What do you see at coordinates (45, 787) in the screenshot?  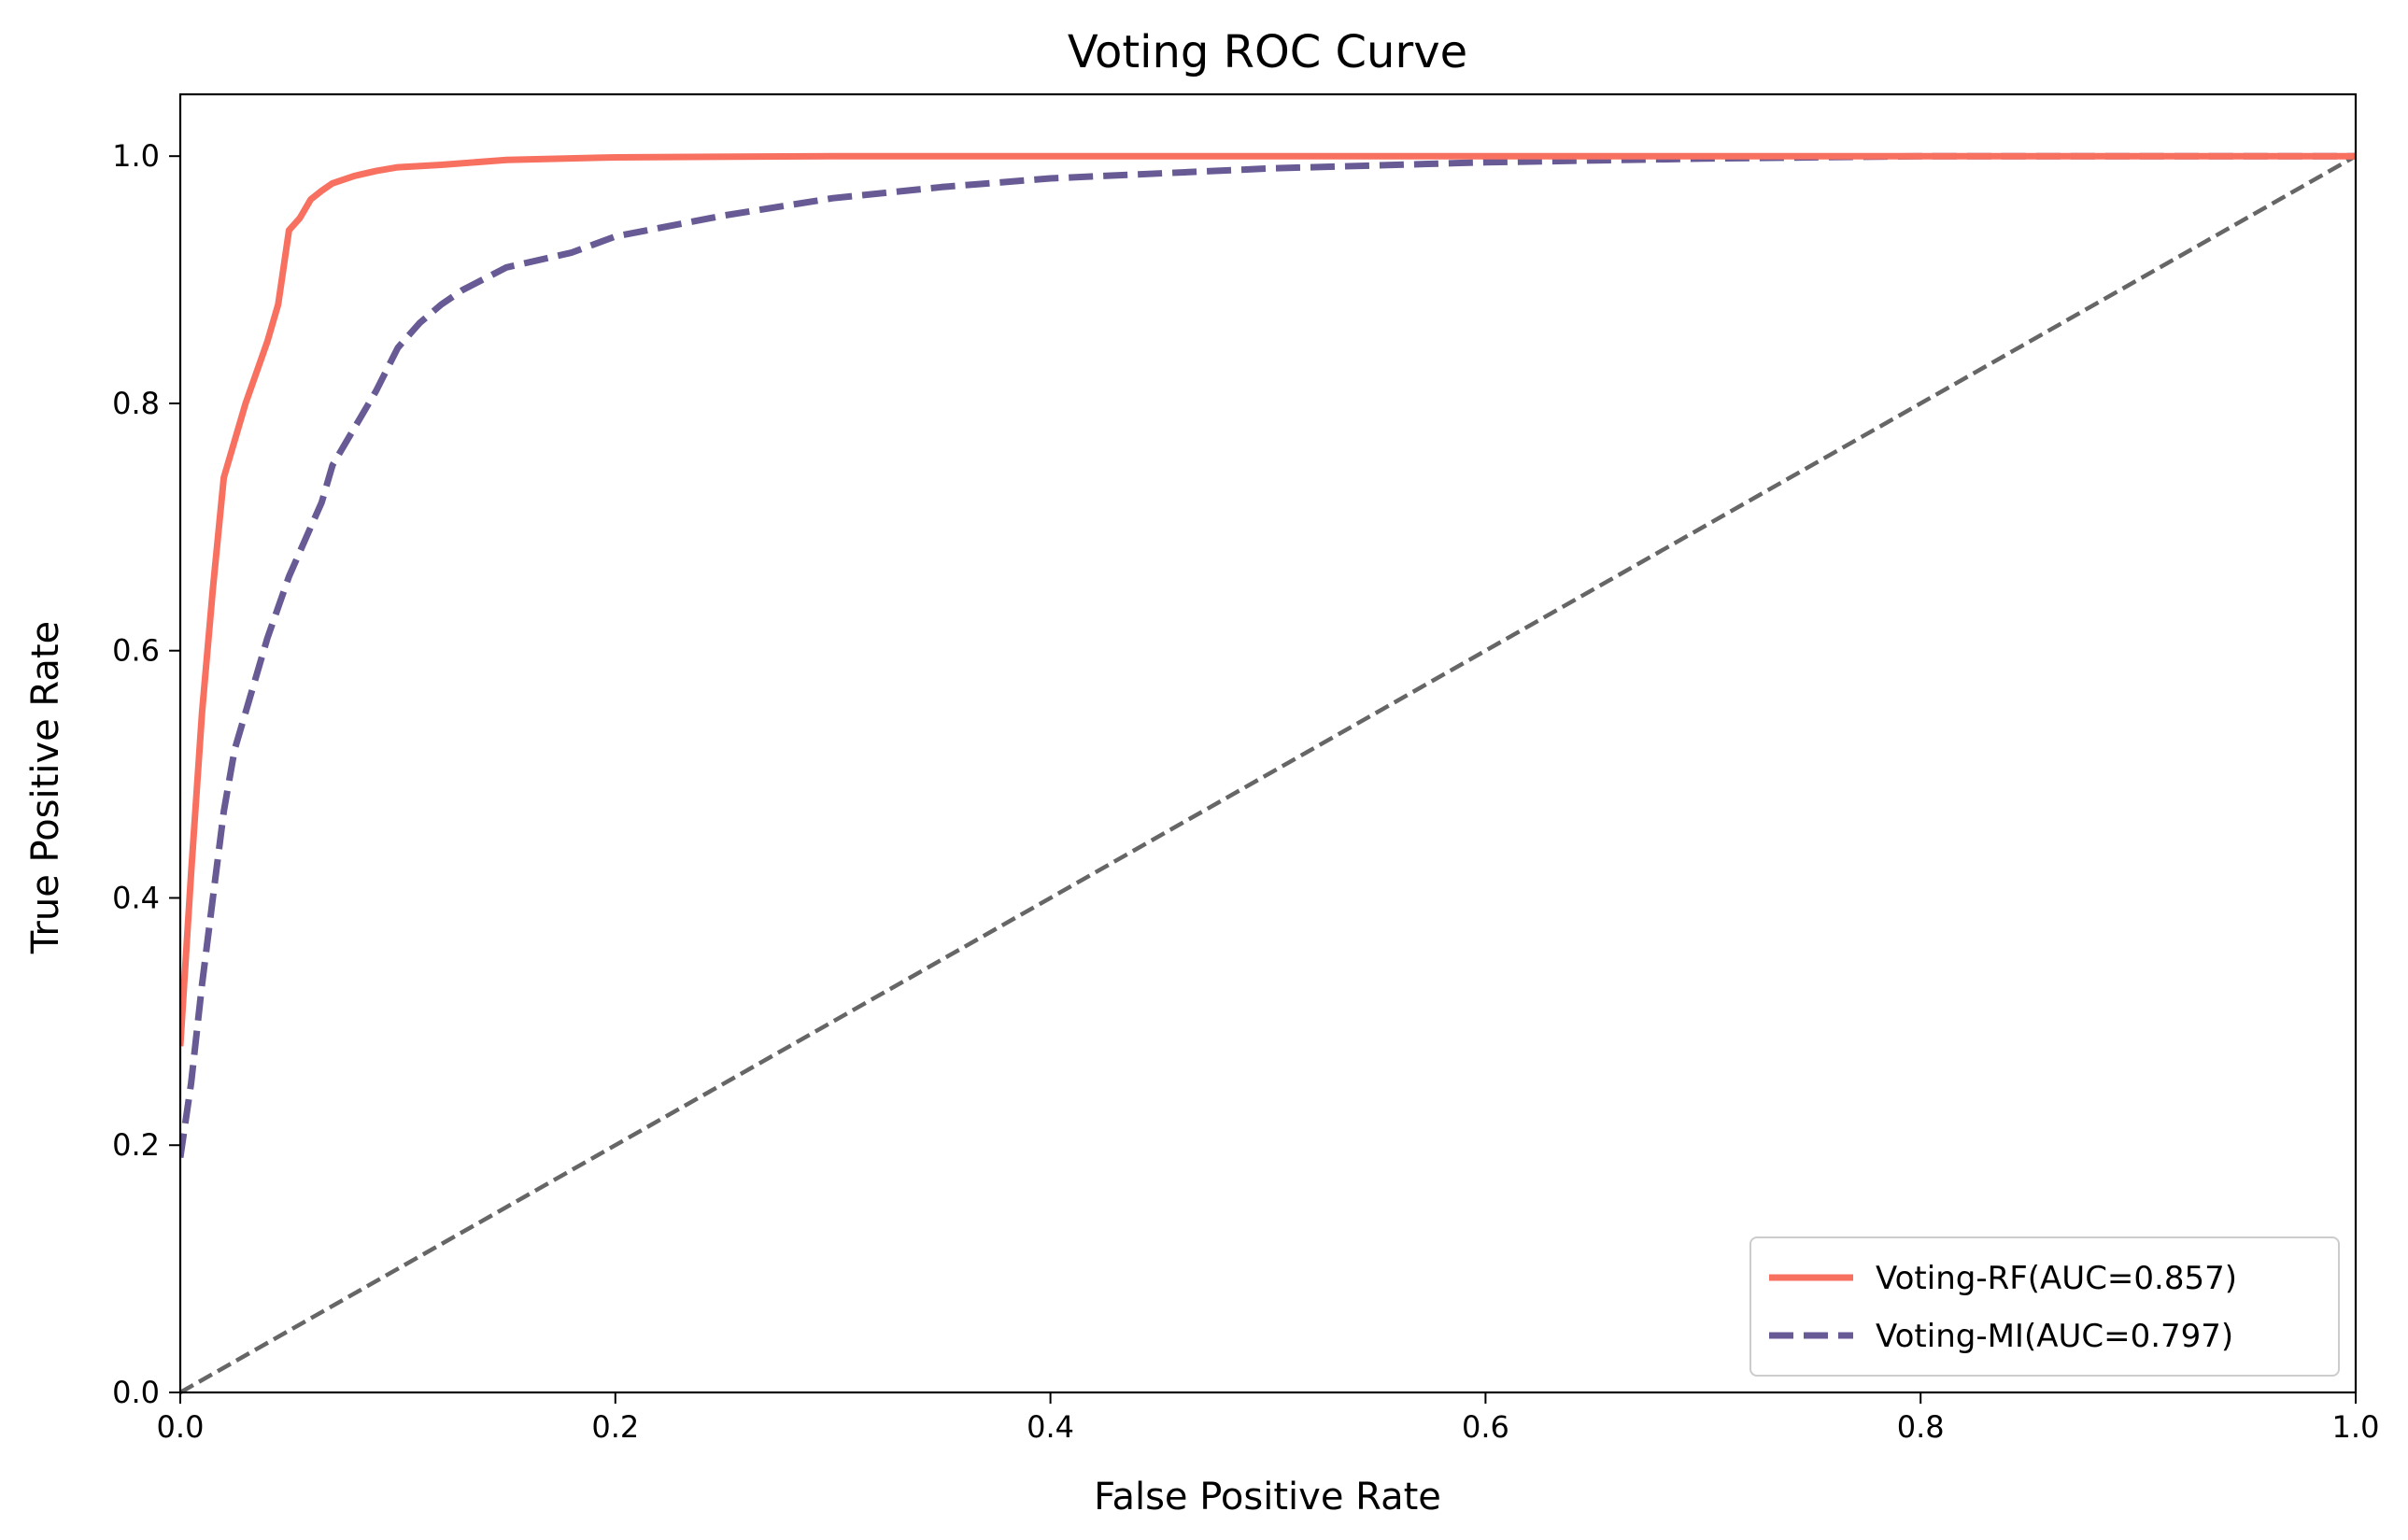 I see `y-axis-title: True Positive Rate` at bounding box center [45, 787].